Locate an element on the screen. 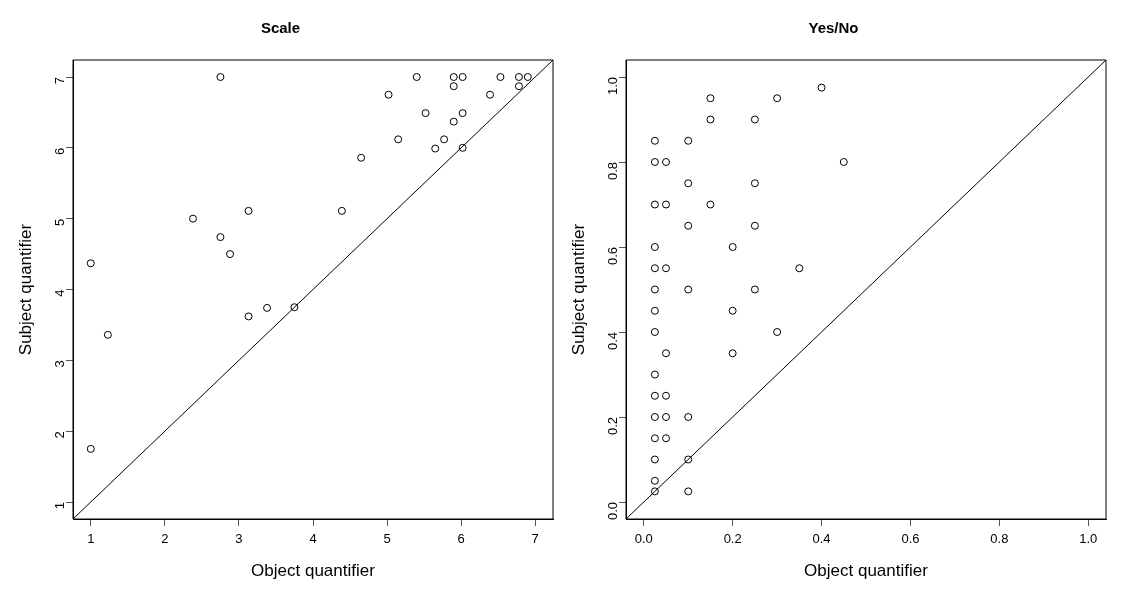  chart-title: Scale is located at coordinates (280, 28).